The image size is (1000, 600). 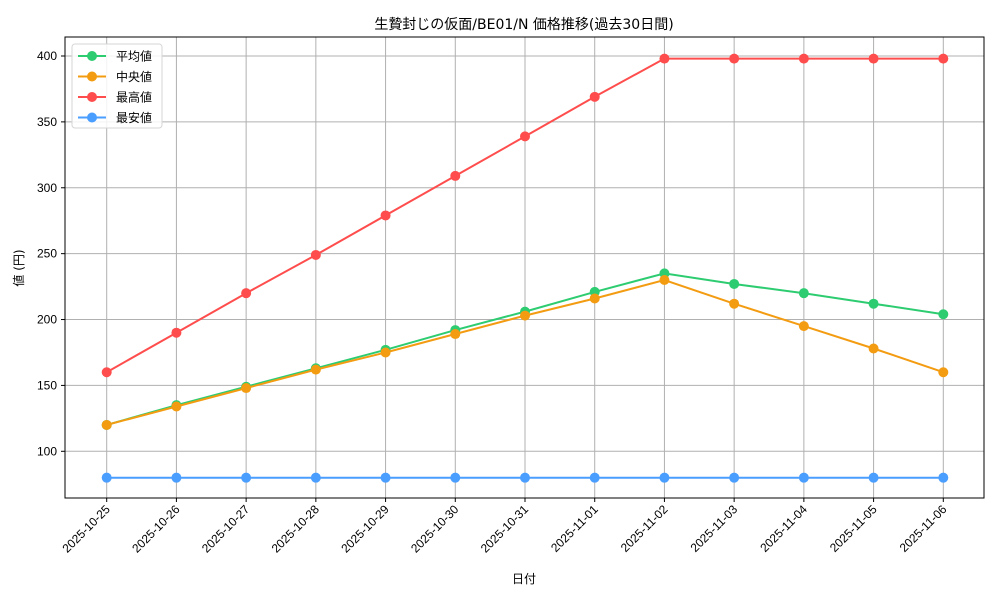 What do you see at coordinates (134, 117) in the screenshot?
I see `legend-label: 最安値` at bounding box center [134, 117].